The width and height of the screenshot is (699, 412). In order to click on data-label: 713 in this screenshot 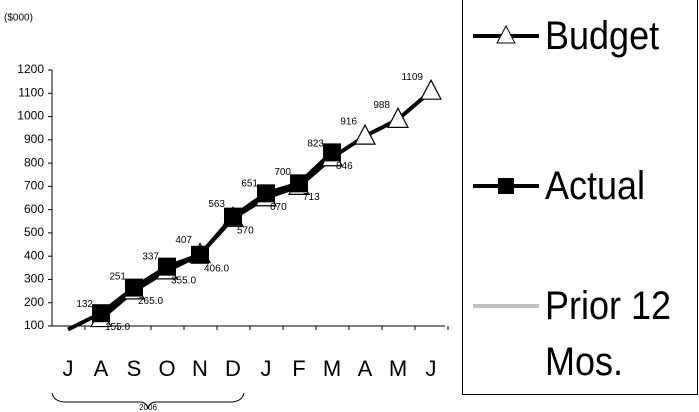, I will do `click(311, 197)`.